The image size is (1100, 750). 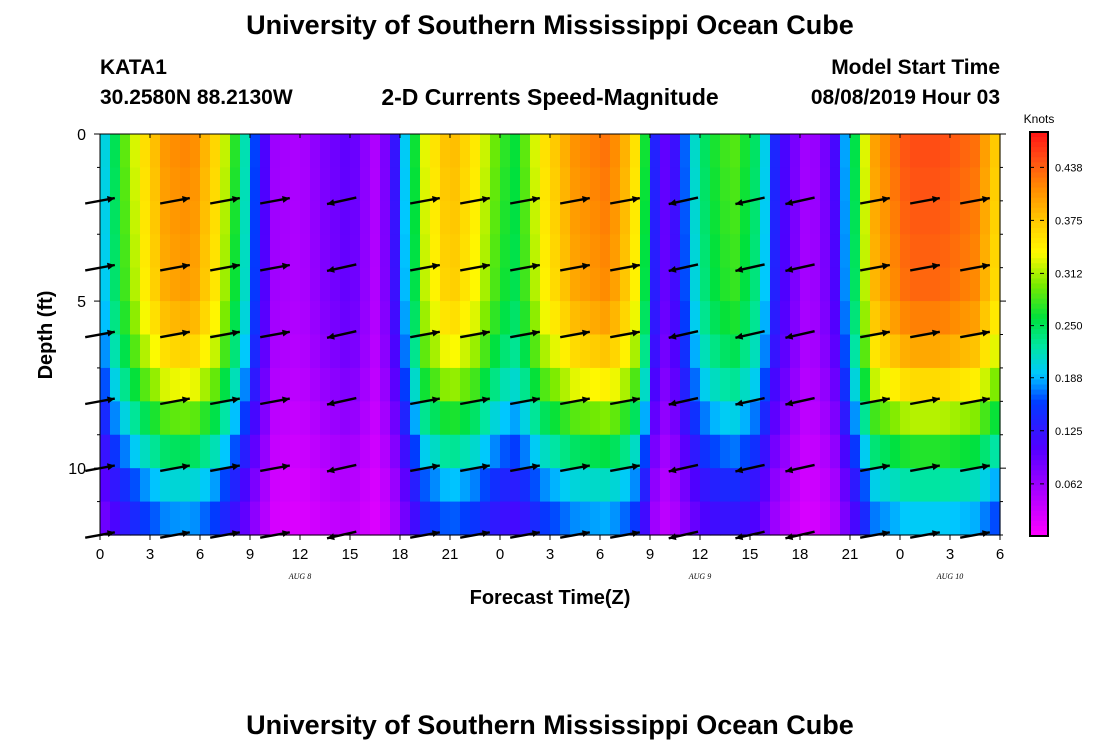 What do you see at coordinates (1069, 221) in the screenshot?
I see `colorbar-tick-label: 0.375` at bounding box center [1069, 221].